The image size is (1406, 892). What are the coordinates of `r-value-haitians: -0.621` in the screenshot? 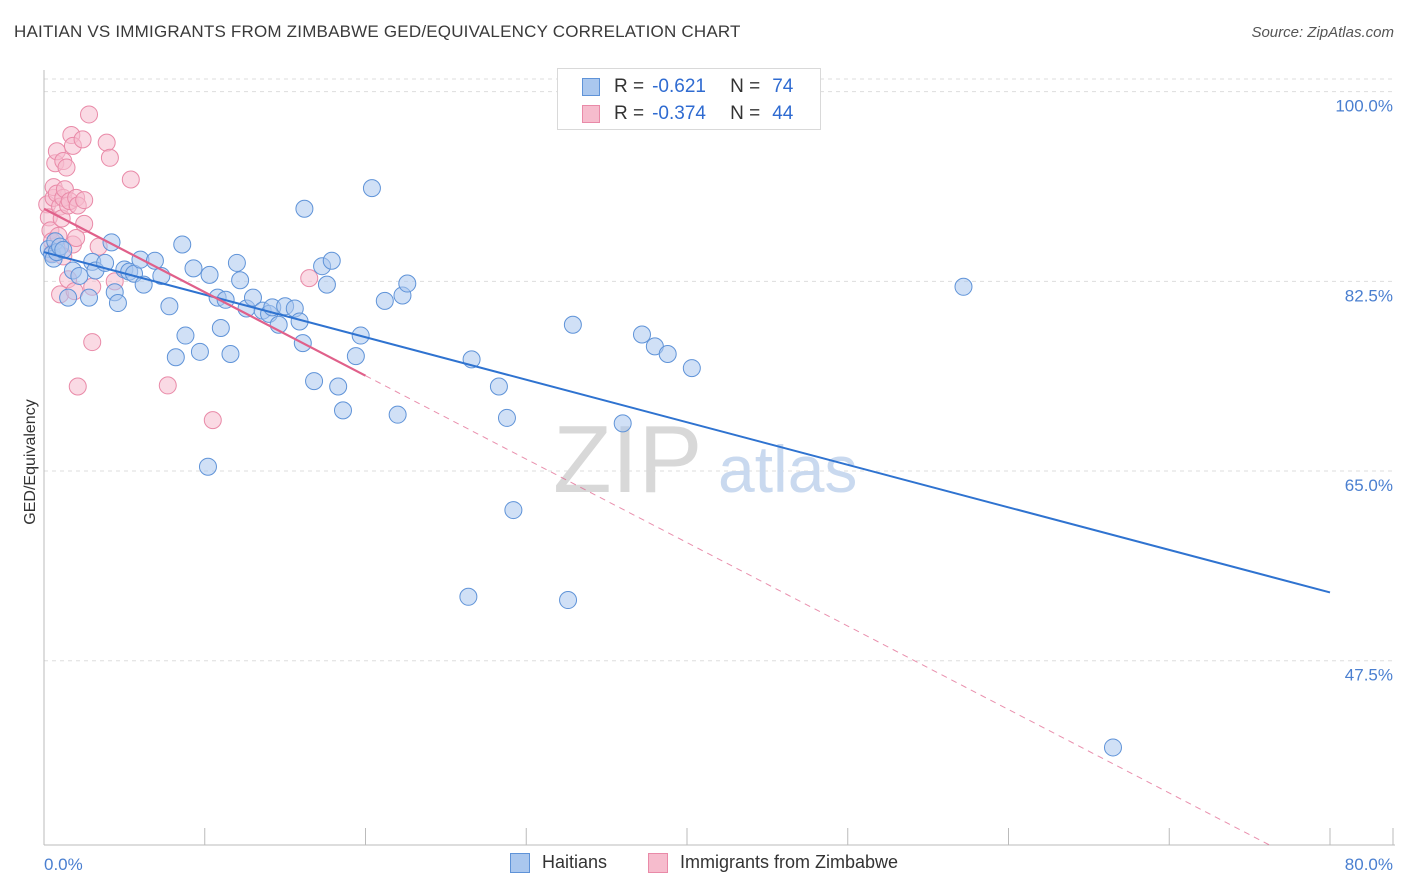 It's located at (679, 86).